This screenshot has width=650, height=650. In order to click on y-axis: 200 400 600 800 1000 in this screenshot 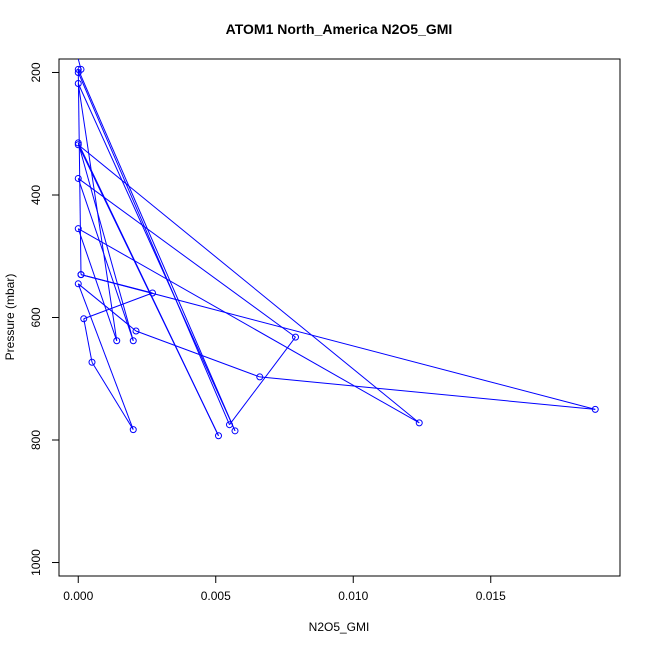, I will do `click(44, 319)`.